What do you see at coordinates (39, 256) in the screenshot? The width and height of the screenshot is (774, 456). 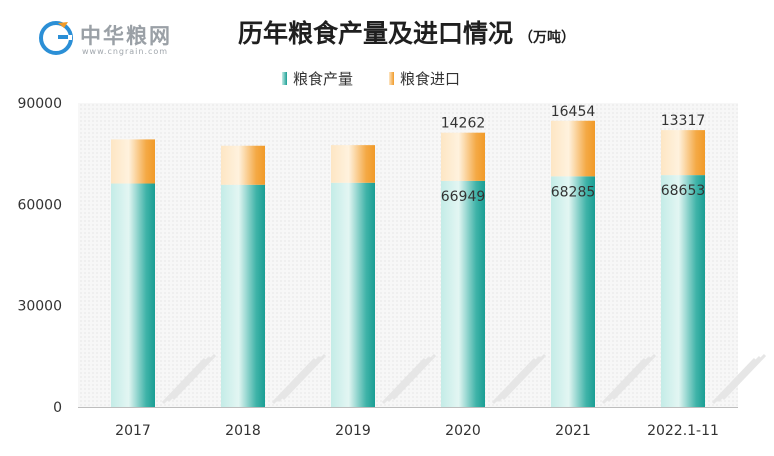 I see `y-axis: 0 30000 60000 90000` at bounding box center [39, 256].